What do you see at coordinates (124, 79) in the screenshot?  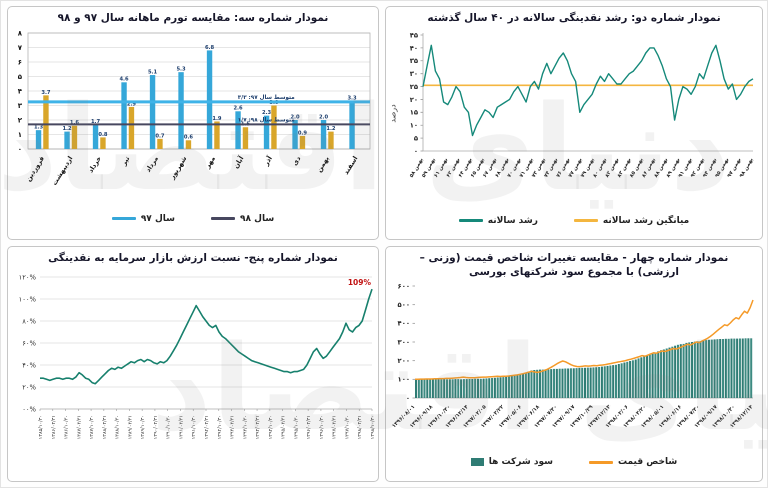 I see `svg-text: 4.6` at bounding box center [124, 79].